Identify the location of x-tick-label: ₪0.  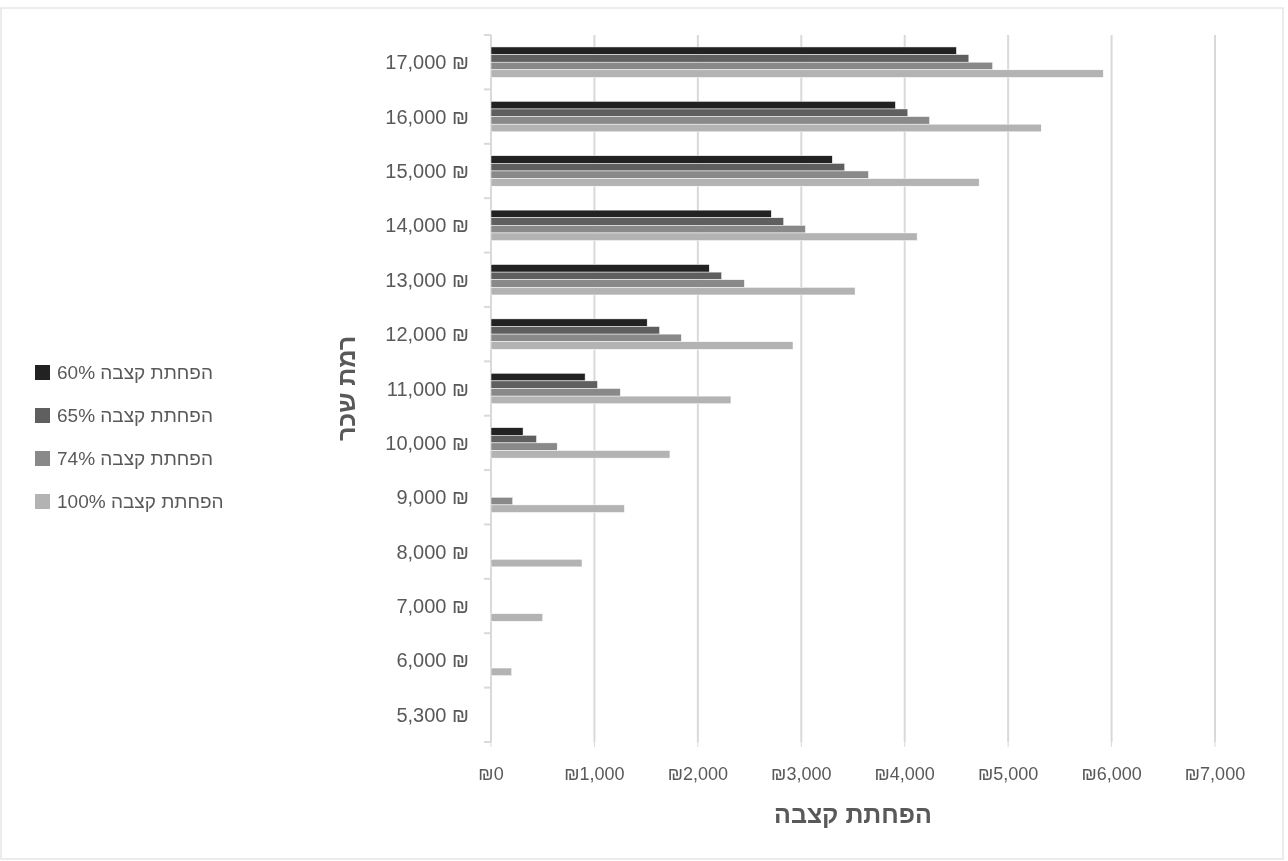
(491, 774).